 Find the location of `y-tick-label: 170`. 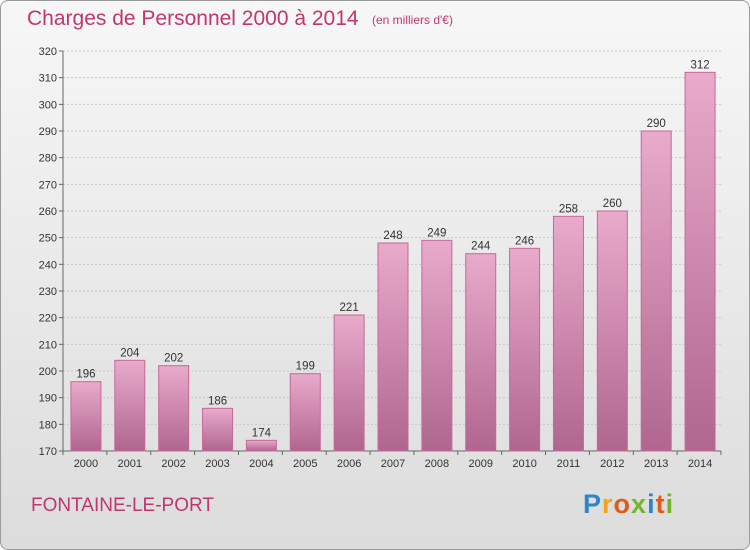

y-tick-label: 170 is located at coordinates (48, 452).